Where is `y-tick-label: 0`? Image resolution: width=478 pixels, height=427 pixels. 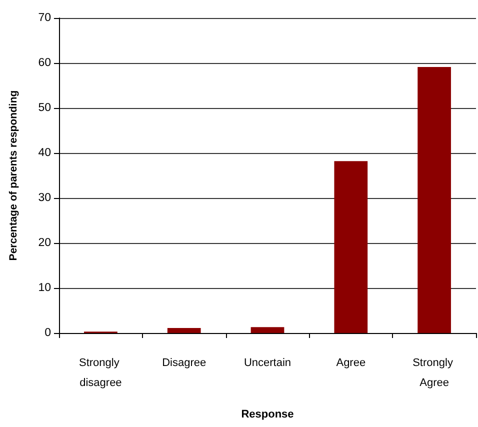 y-tick-label: 0 is located at coordinates (47, 333).